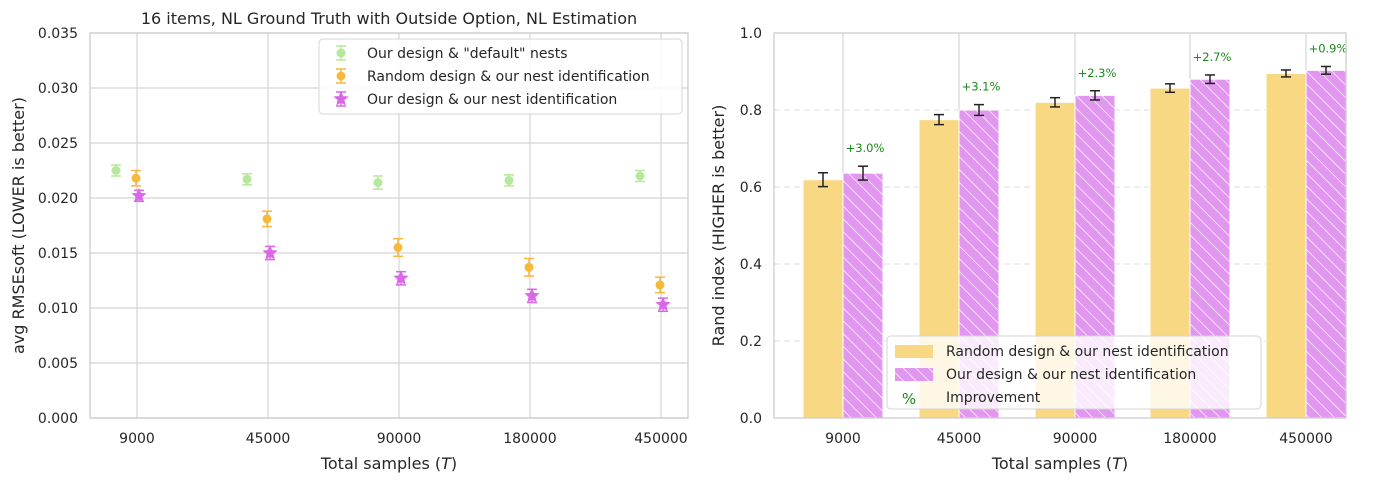 The image size is (1384, 488). I want to click on right-xtick-label: 180000, so click(1189, 439).